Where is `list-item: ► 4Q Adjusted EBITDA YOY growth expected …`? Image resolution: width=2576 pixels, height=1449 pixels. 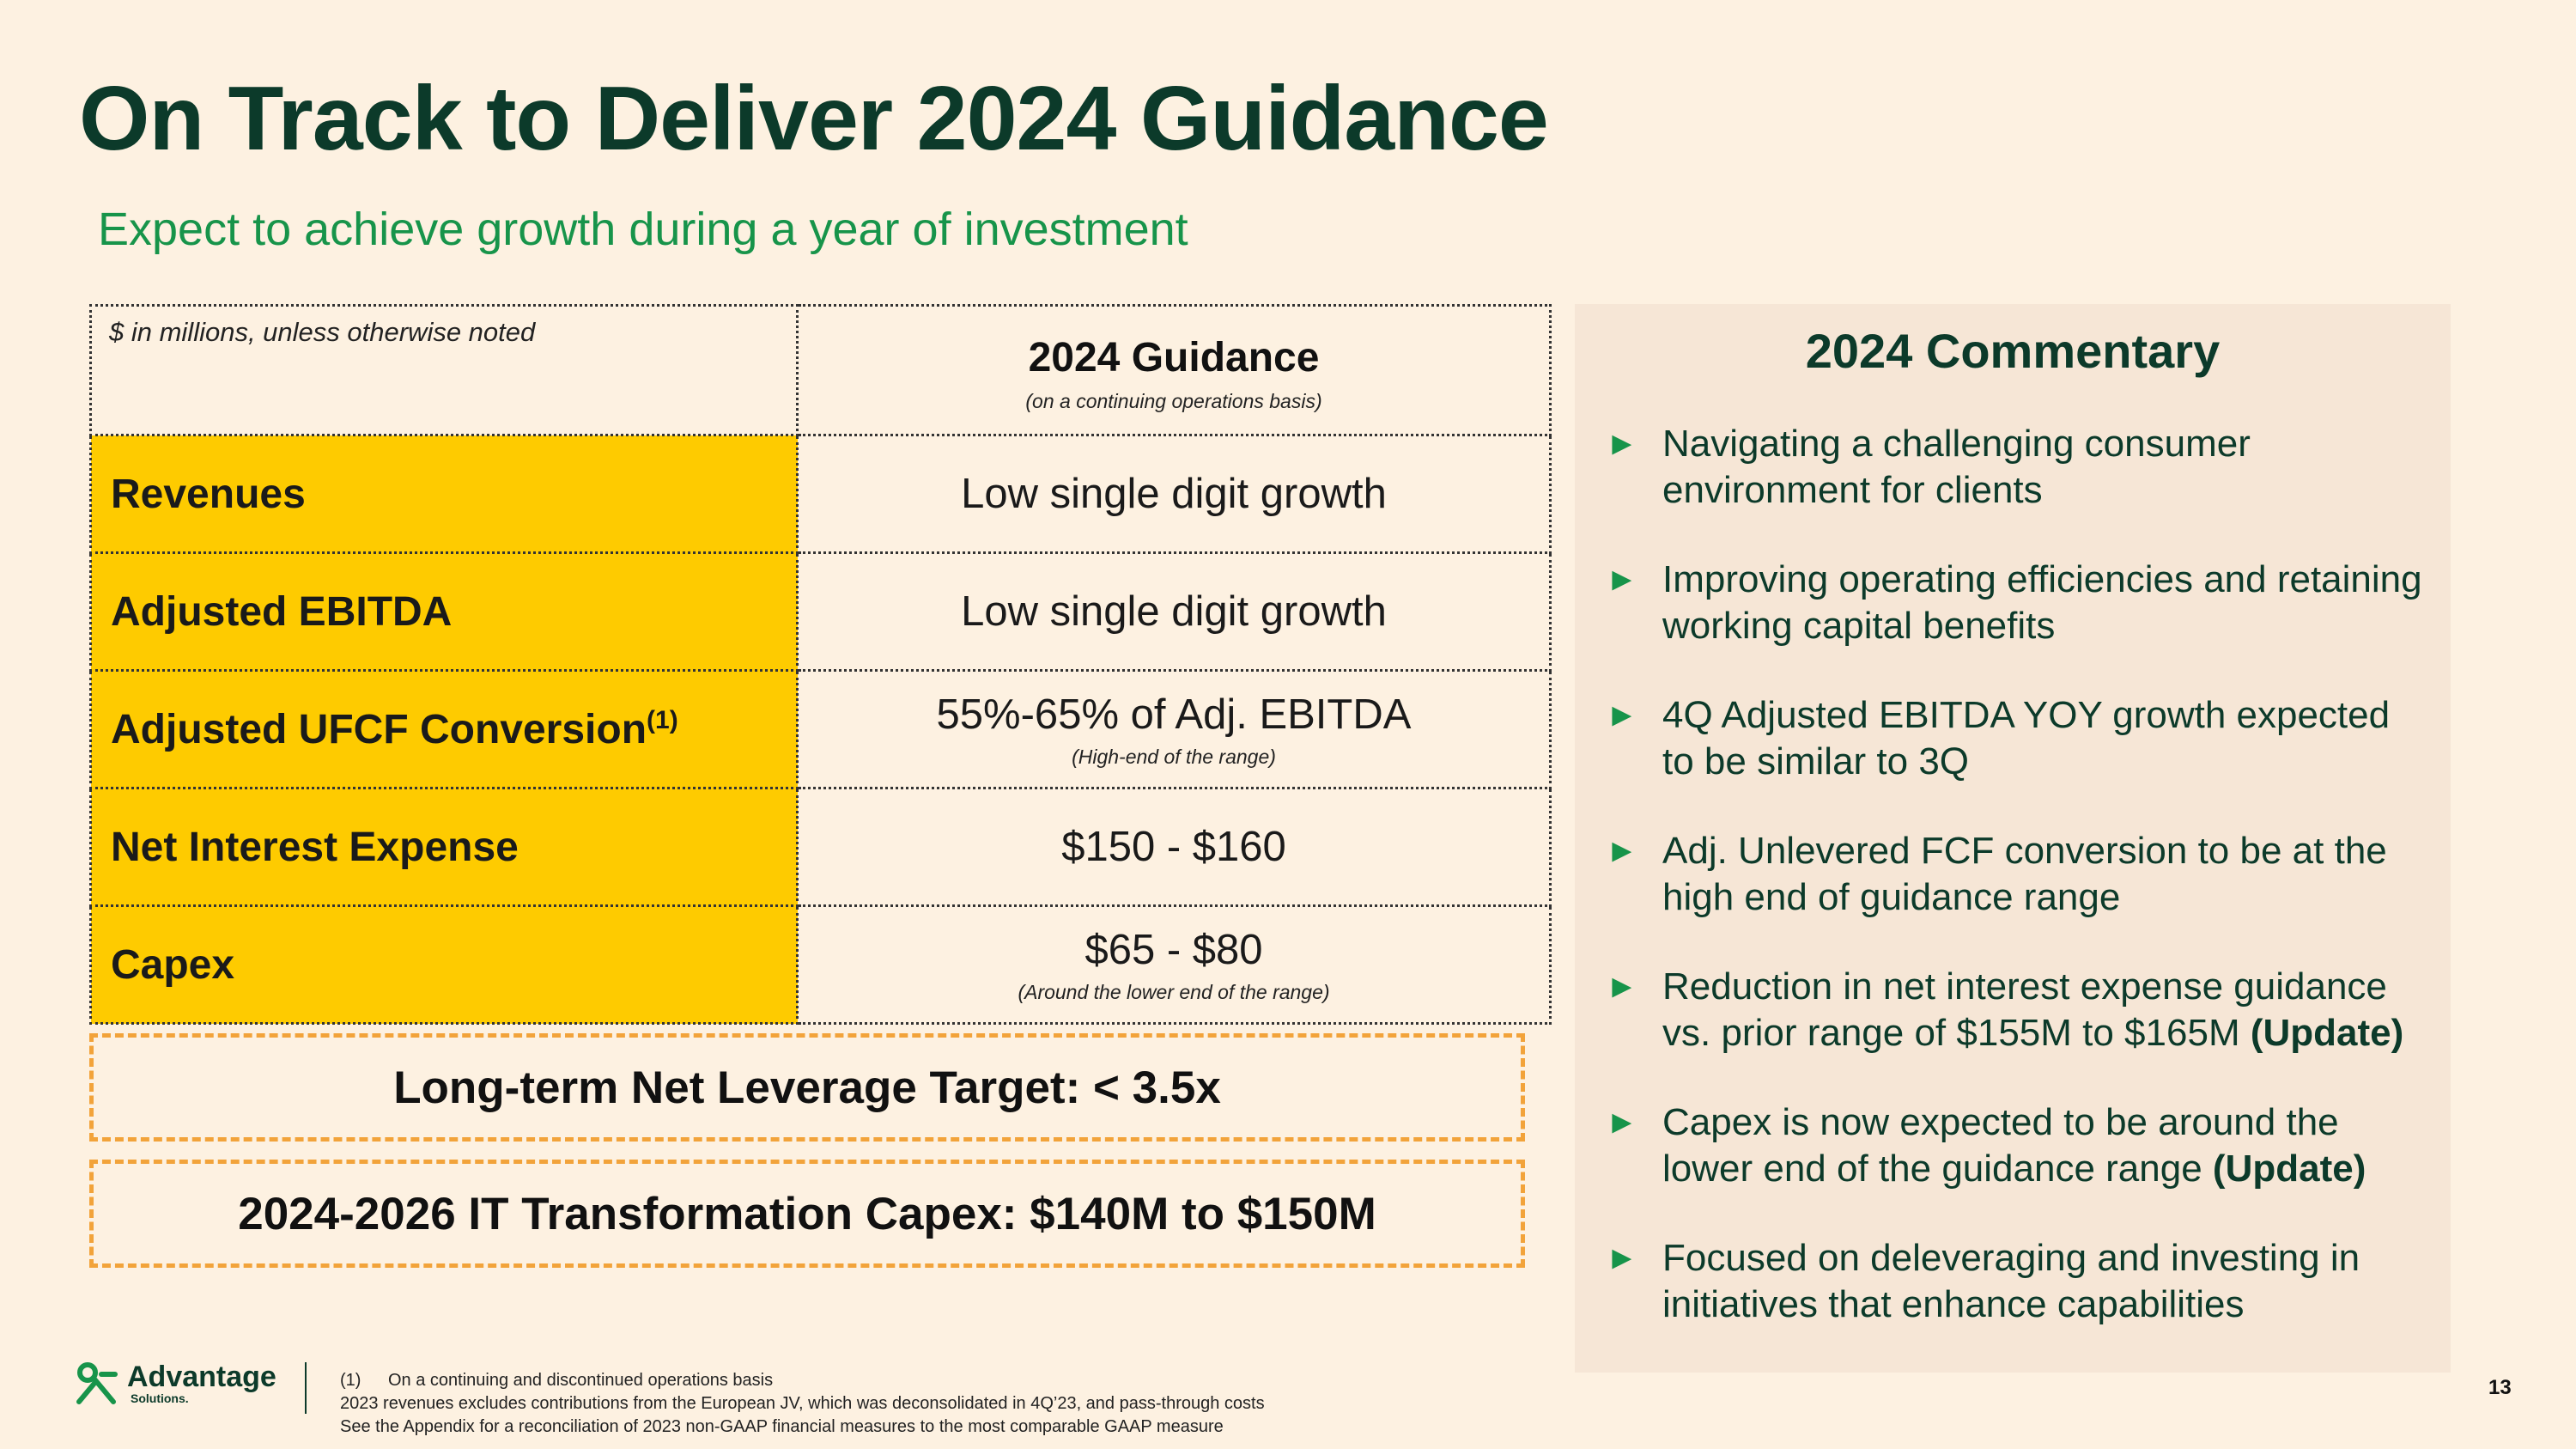 list-item: ► 4Q Adjusted EBITDA YOY growth expected … is located at coordinates (2018, 738).